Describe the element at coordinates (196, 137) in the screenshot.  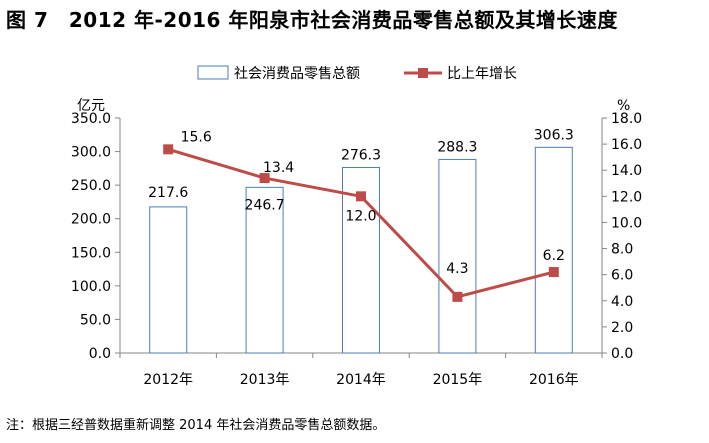
I see `line-data-label: 15.6` at that location.